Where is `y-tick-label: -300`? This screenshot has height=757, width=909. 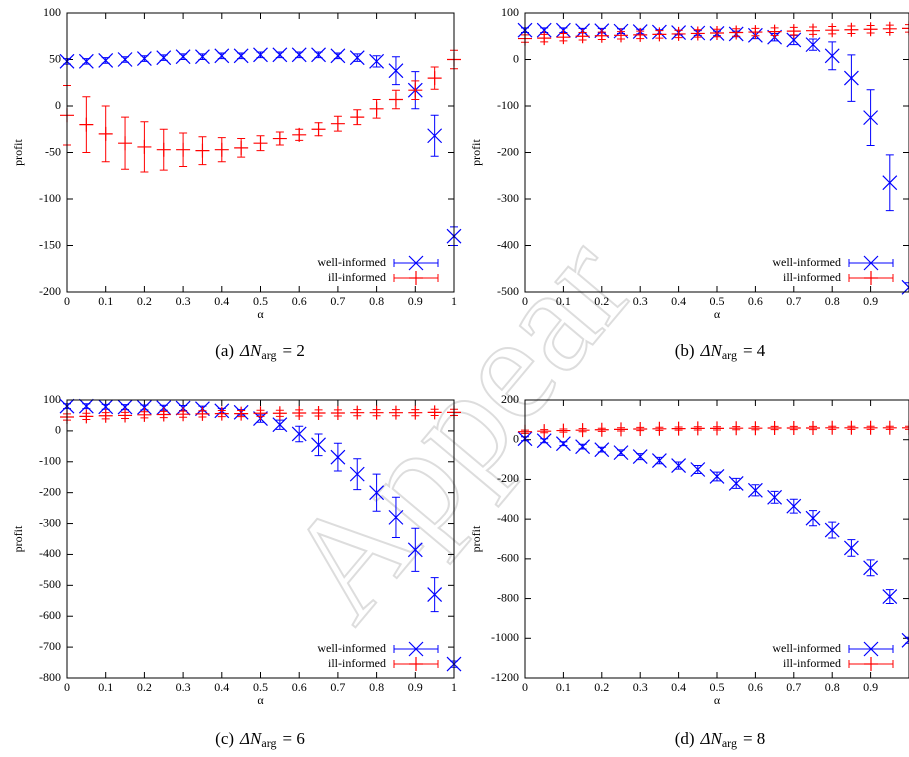 y-tick-label: -300 is located at coordinates (50, 522).